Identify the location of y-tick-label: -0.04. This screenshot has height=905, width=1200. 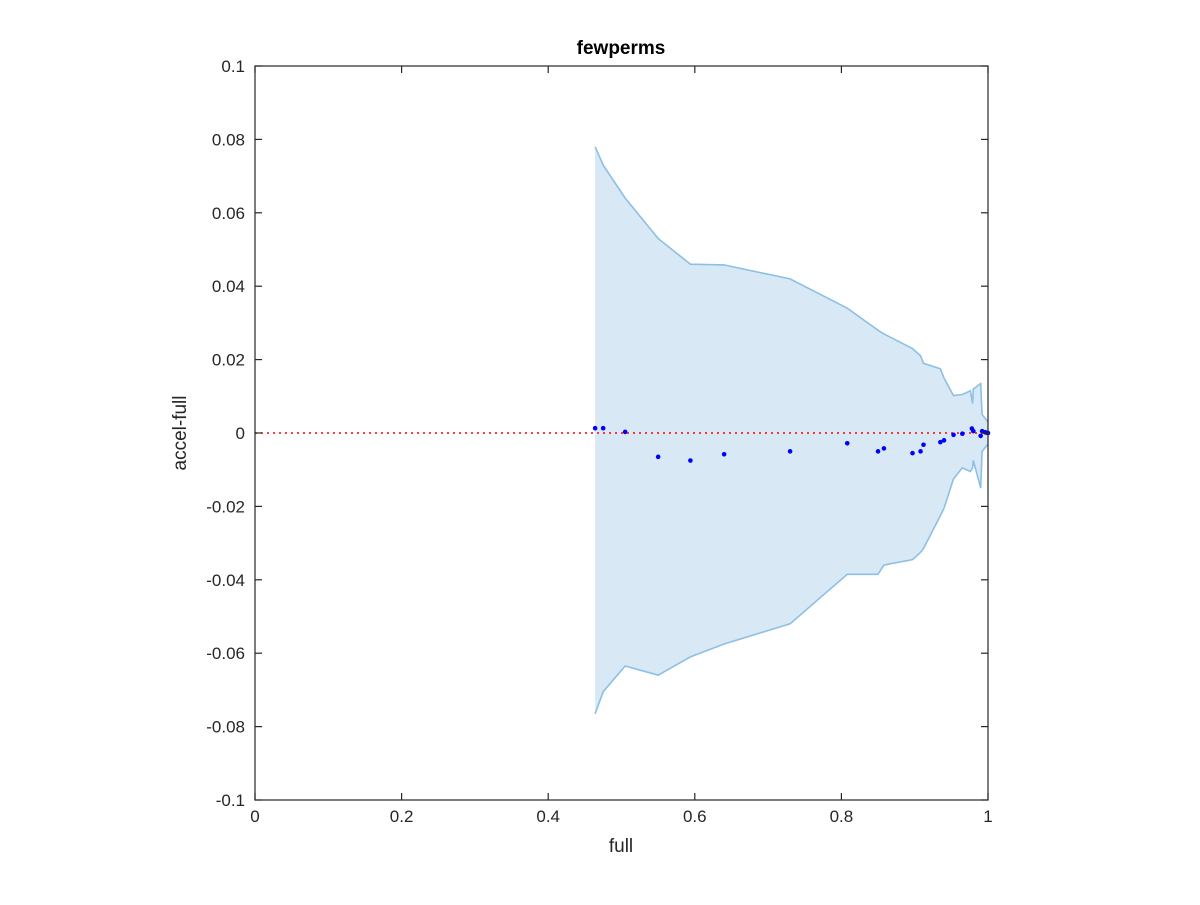
(225, 580).